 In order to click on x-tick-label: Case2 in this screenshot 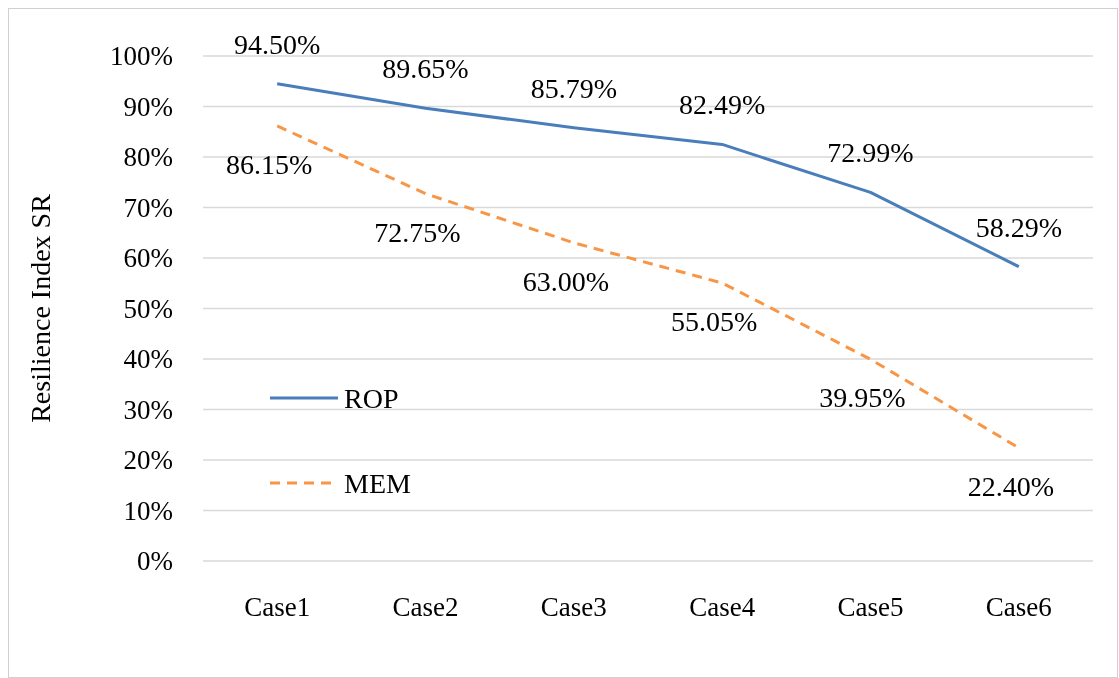, I will do `click(425, 607)`.